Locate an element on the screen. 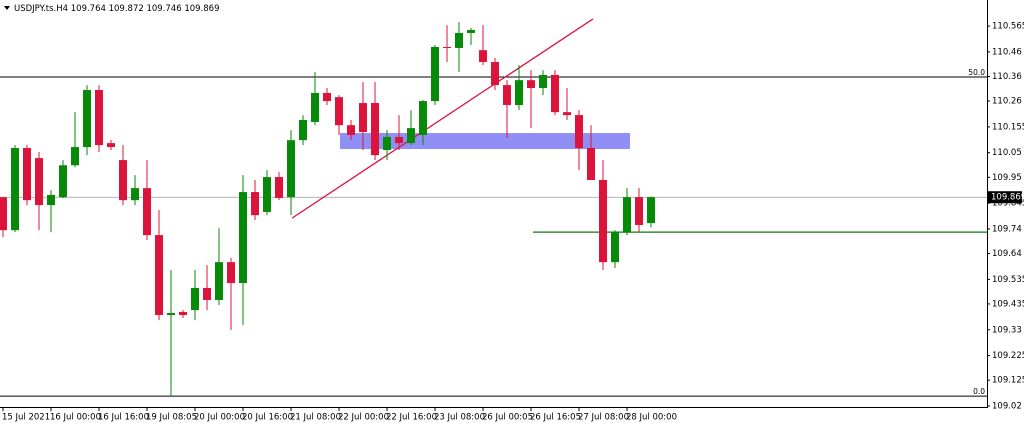 The height and width of the screenshot is (425, 1024). y-tick-label: 109.535 is located at coordinates (1008, 280).